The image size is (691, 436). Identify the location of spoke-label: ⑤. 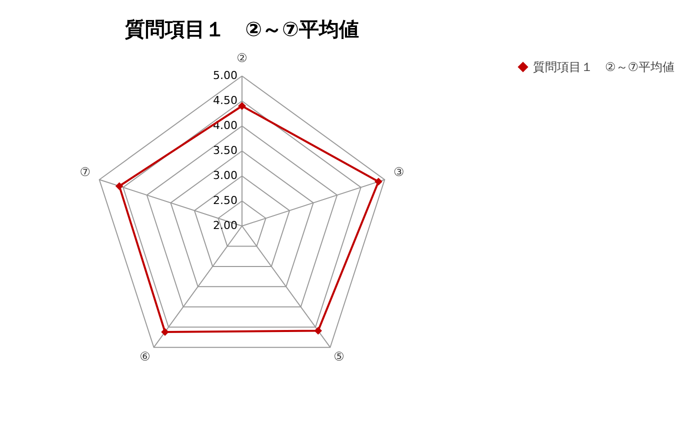
(339, 356).